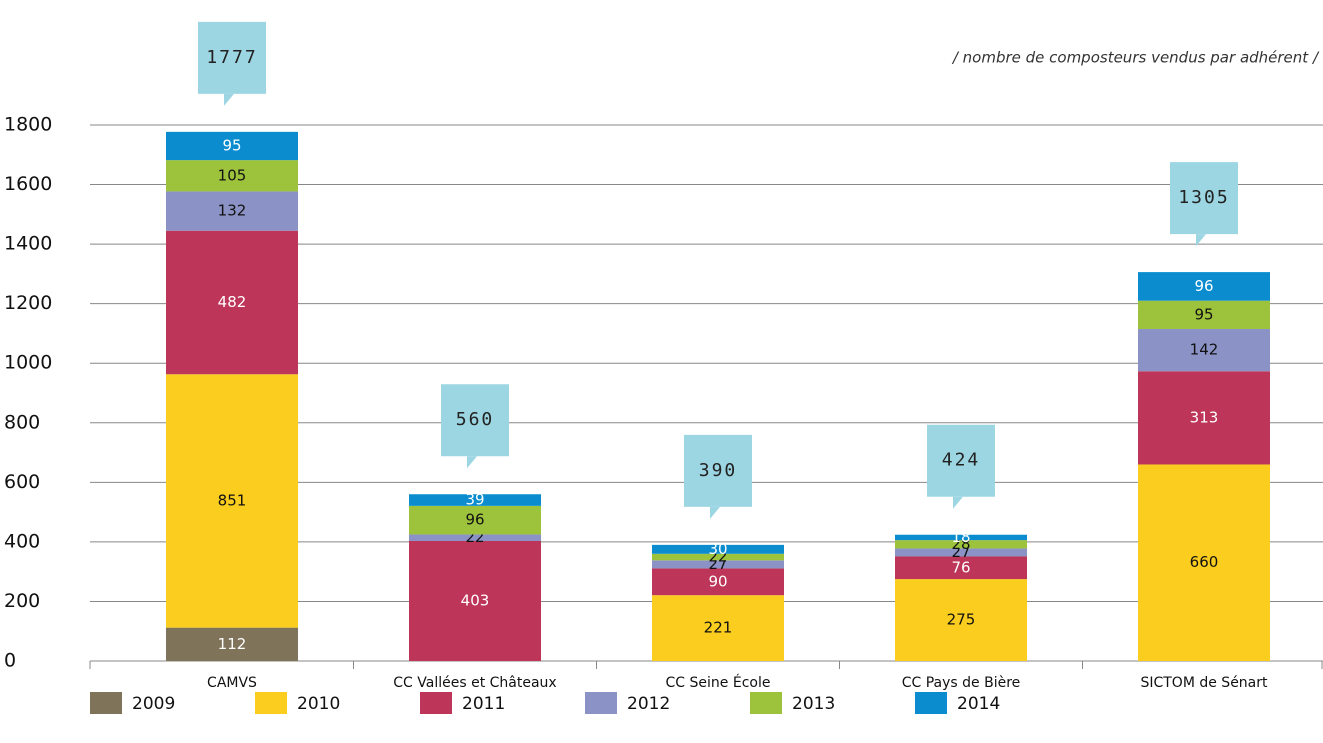 This screenshot has width=1323, height=743. I want to click on legend-label: 2014, so click(978, 704).